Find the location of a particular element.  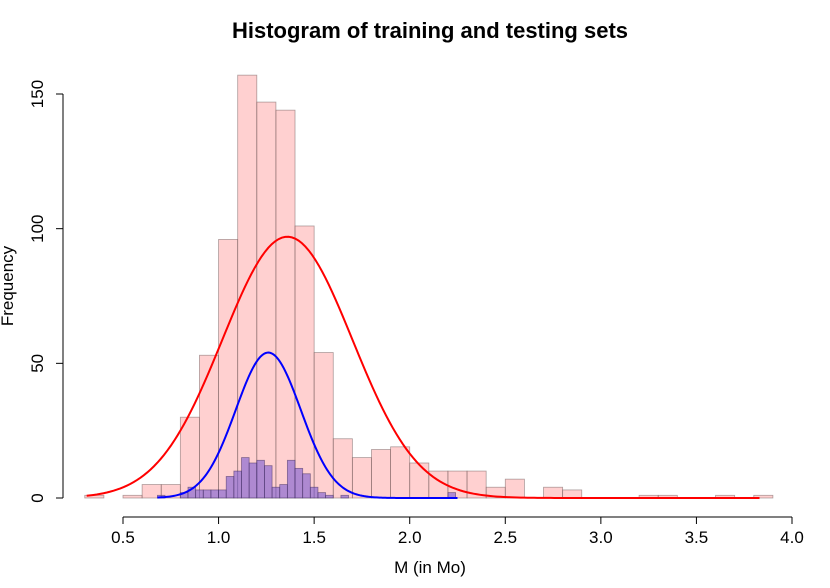

y-tick-label: 100 is located at coordinates (37, 228).